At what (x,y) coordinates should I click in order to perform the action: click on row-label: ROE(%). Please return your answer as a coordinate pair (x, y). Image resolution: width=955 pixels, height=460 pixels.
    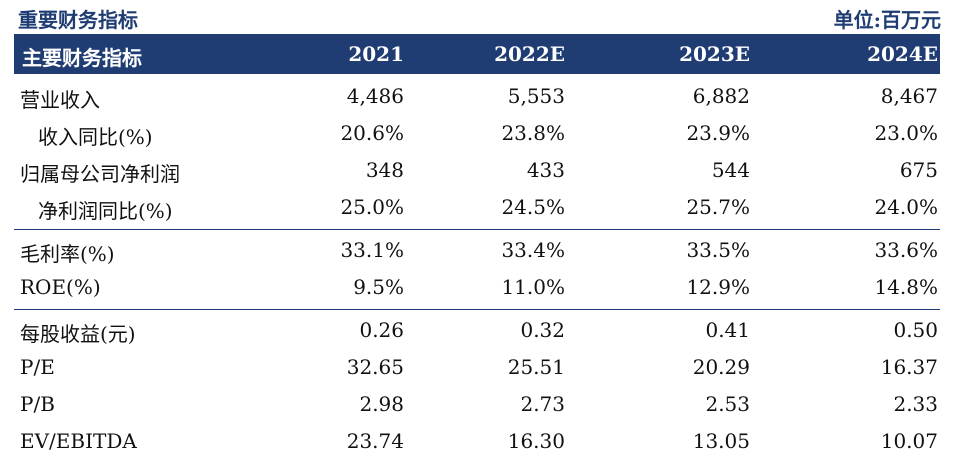
    Looking at the image, I should click on (60, 287).